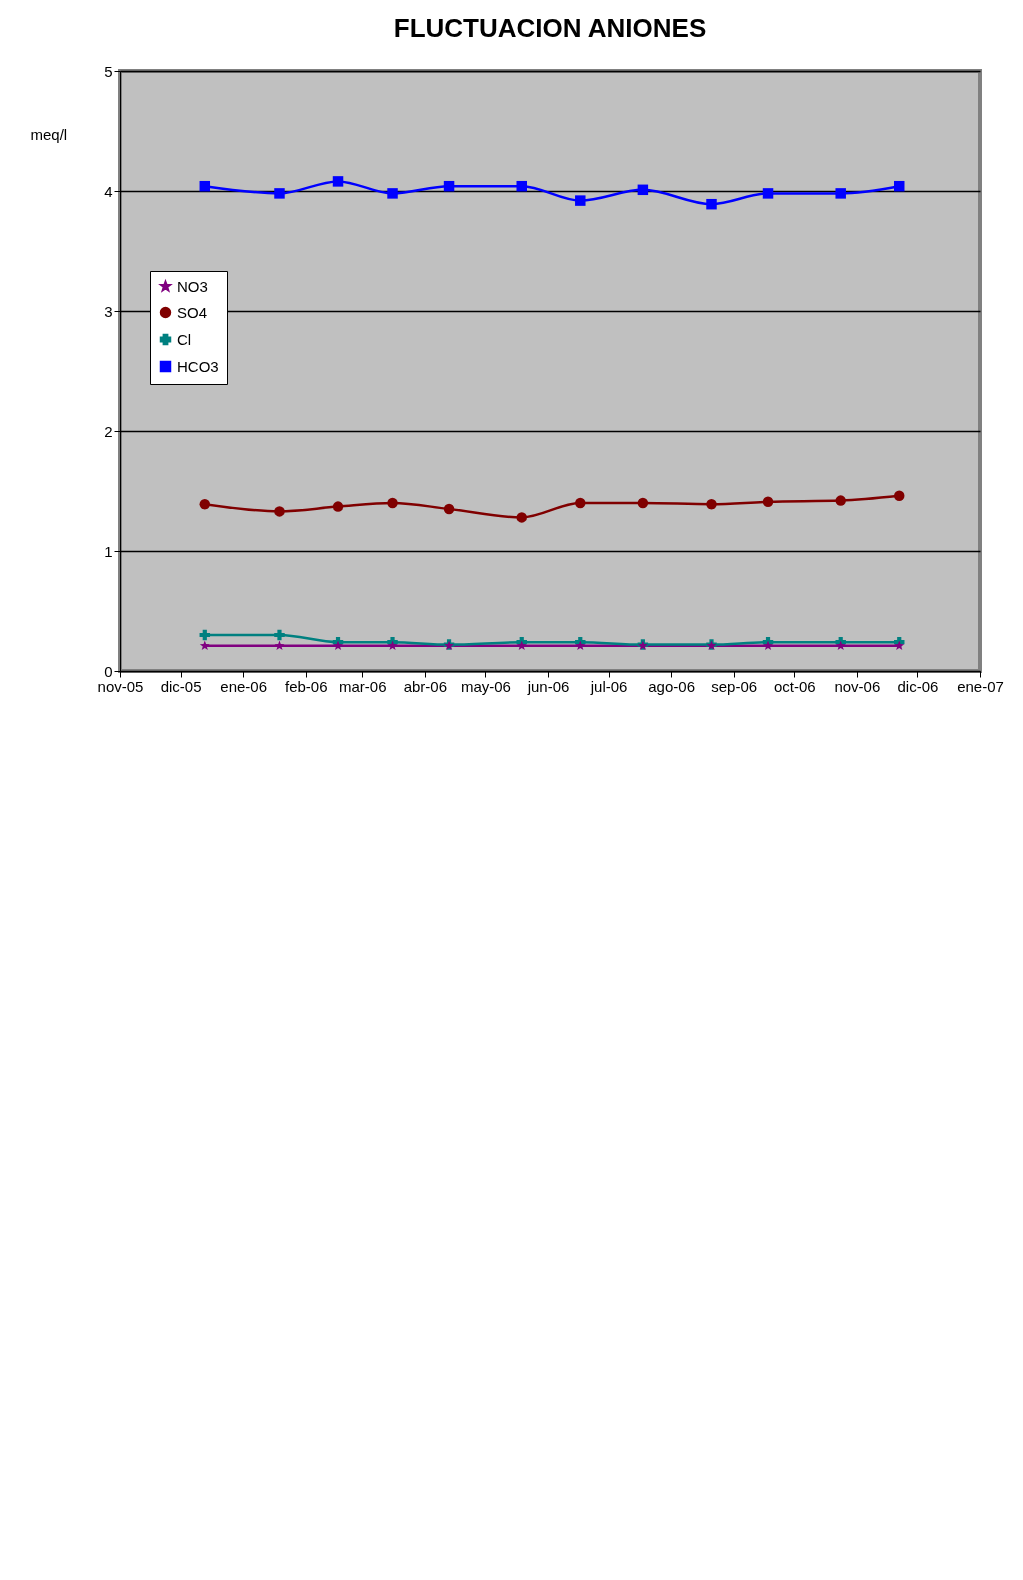 Image resolution: width=1023 pixels, height=1580 pixels. I want to click on y-tick-label: 0, so click(108, 671).